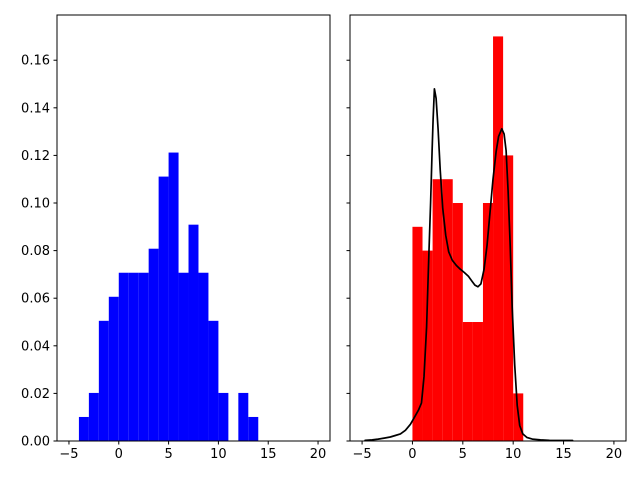 The image size is (640, 480). What do you see at coordinates (35, 299) in the screenshot?
I see `y-tick-label: 0.06` at bounding box center [35, 299].